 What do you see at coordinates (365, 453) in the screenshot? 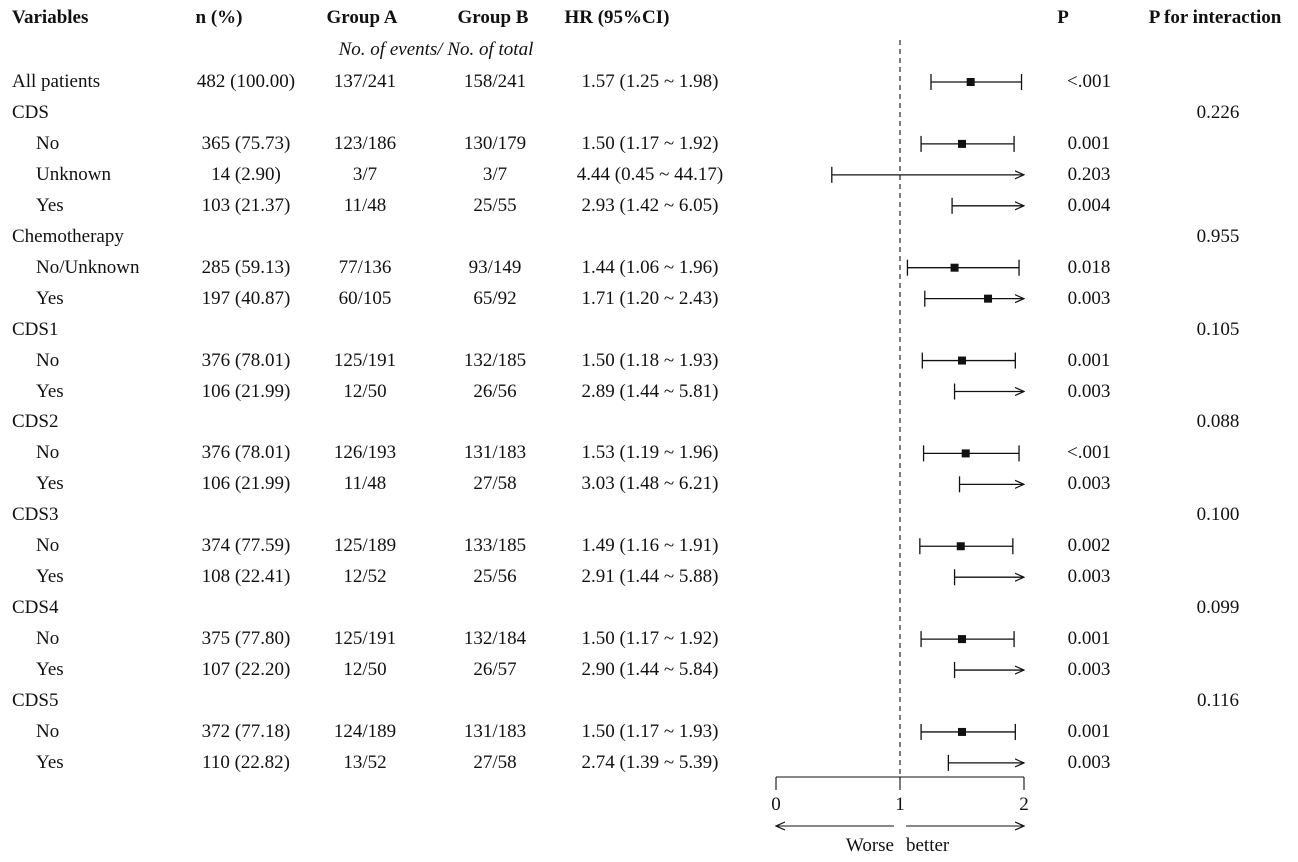
I see `row-group-a: 126/193` at bounding box center [365, 453].